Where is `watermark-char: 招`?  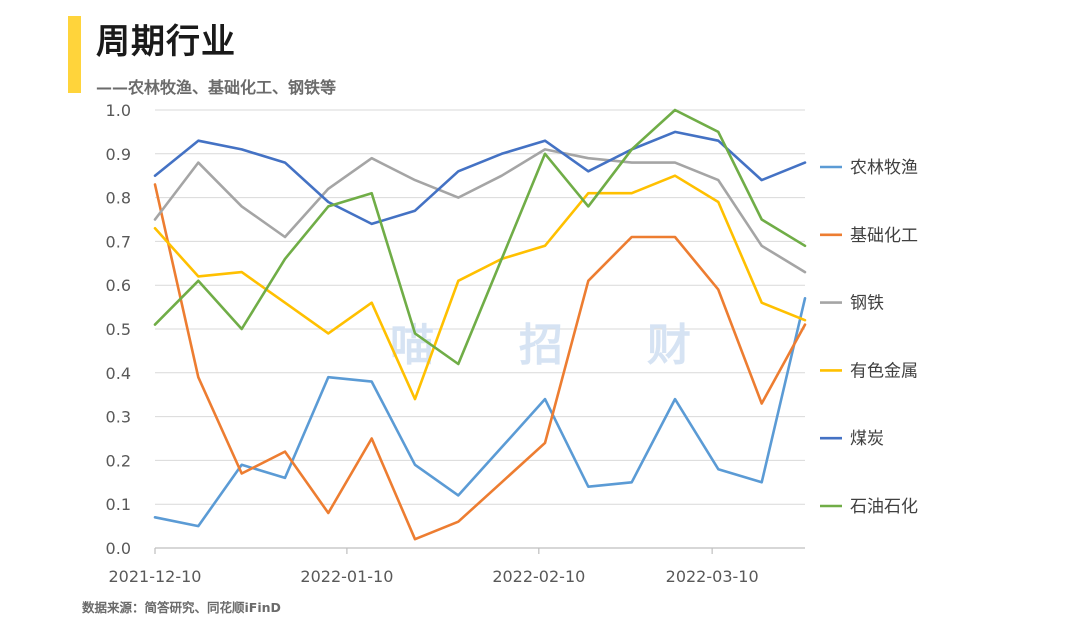
watermark-char: 招 is located at coordinates (541, 345).